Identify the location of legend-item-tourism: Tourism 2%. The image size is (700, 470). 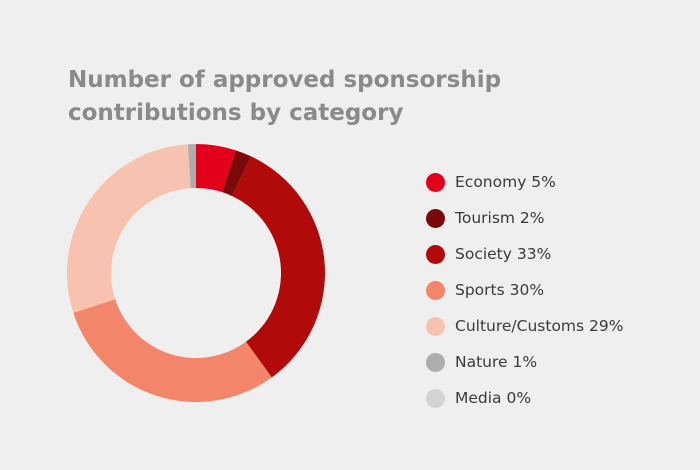
(524, 218).